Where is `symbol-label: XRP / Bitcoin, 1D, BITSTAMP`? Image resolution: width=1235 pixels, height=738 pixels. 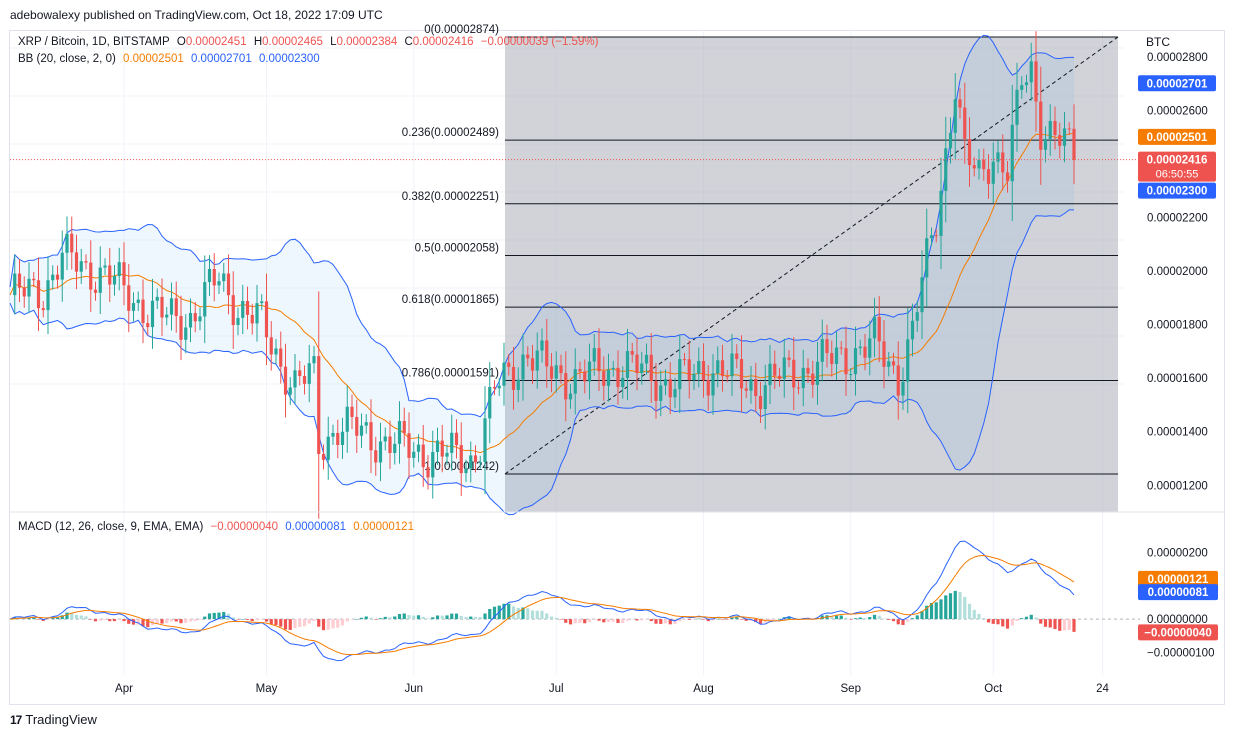 symbol-label: XRP / Bitcoin, 1D, BITSTAMP is located at coordinates (94, 42).